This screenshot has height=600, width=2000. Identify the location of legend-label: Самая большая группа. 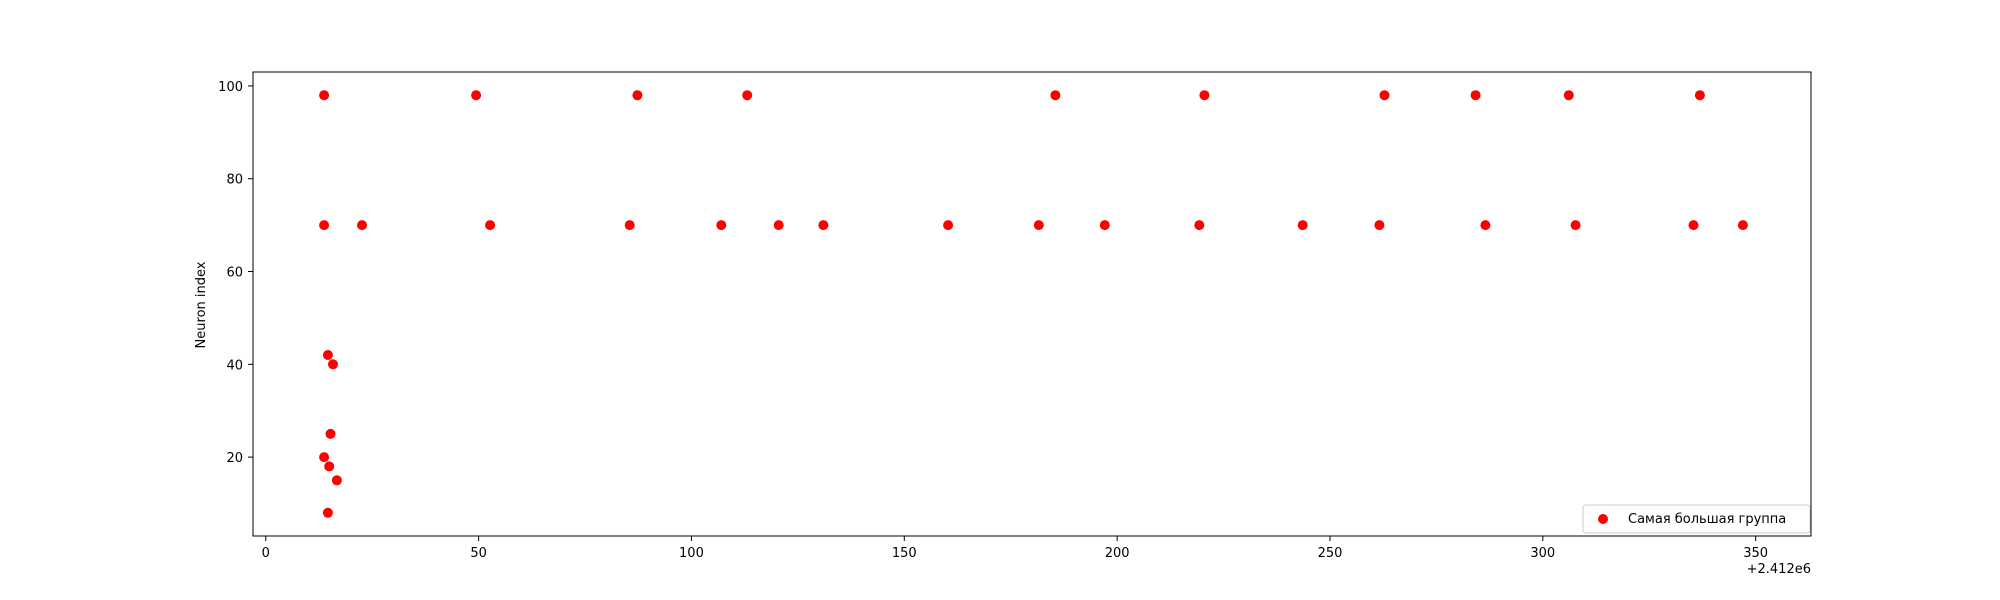
(1707, 519).